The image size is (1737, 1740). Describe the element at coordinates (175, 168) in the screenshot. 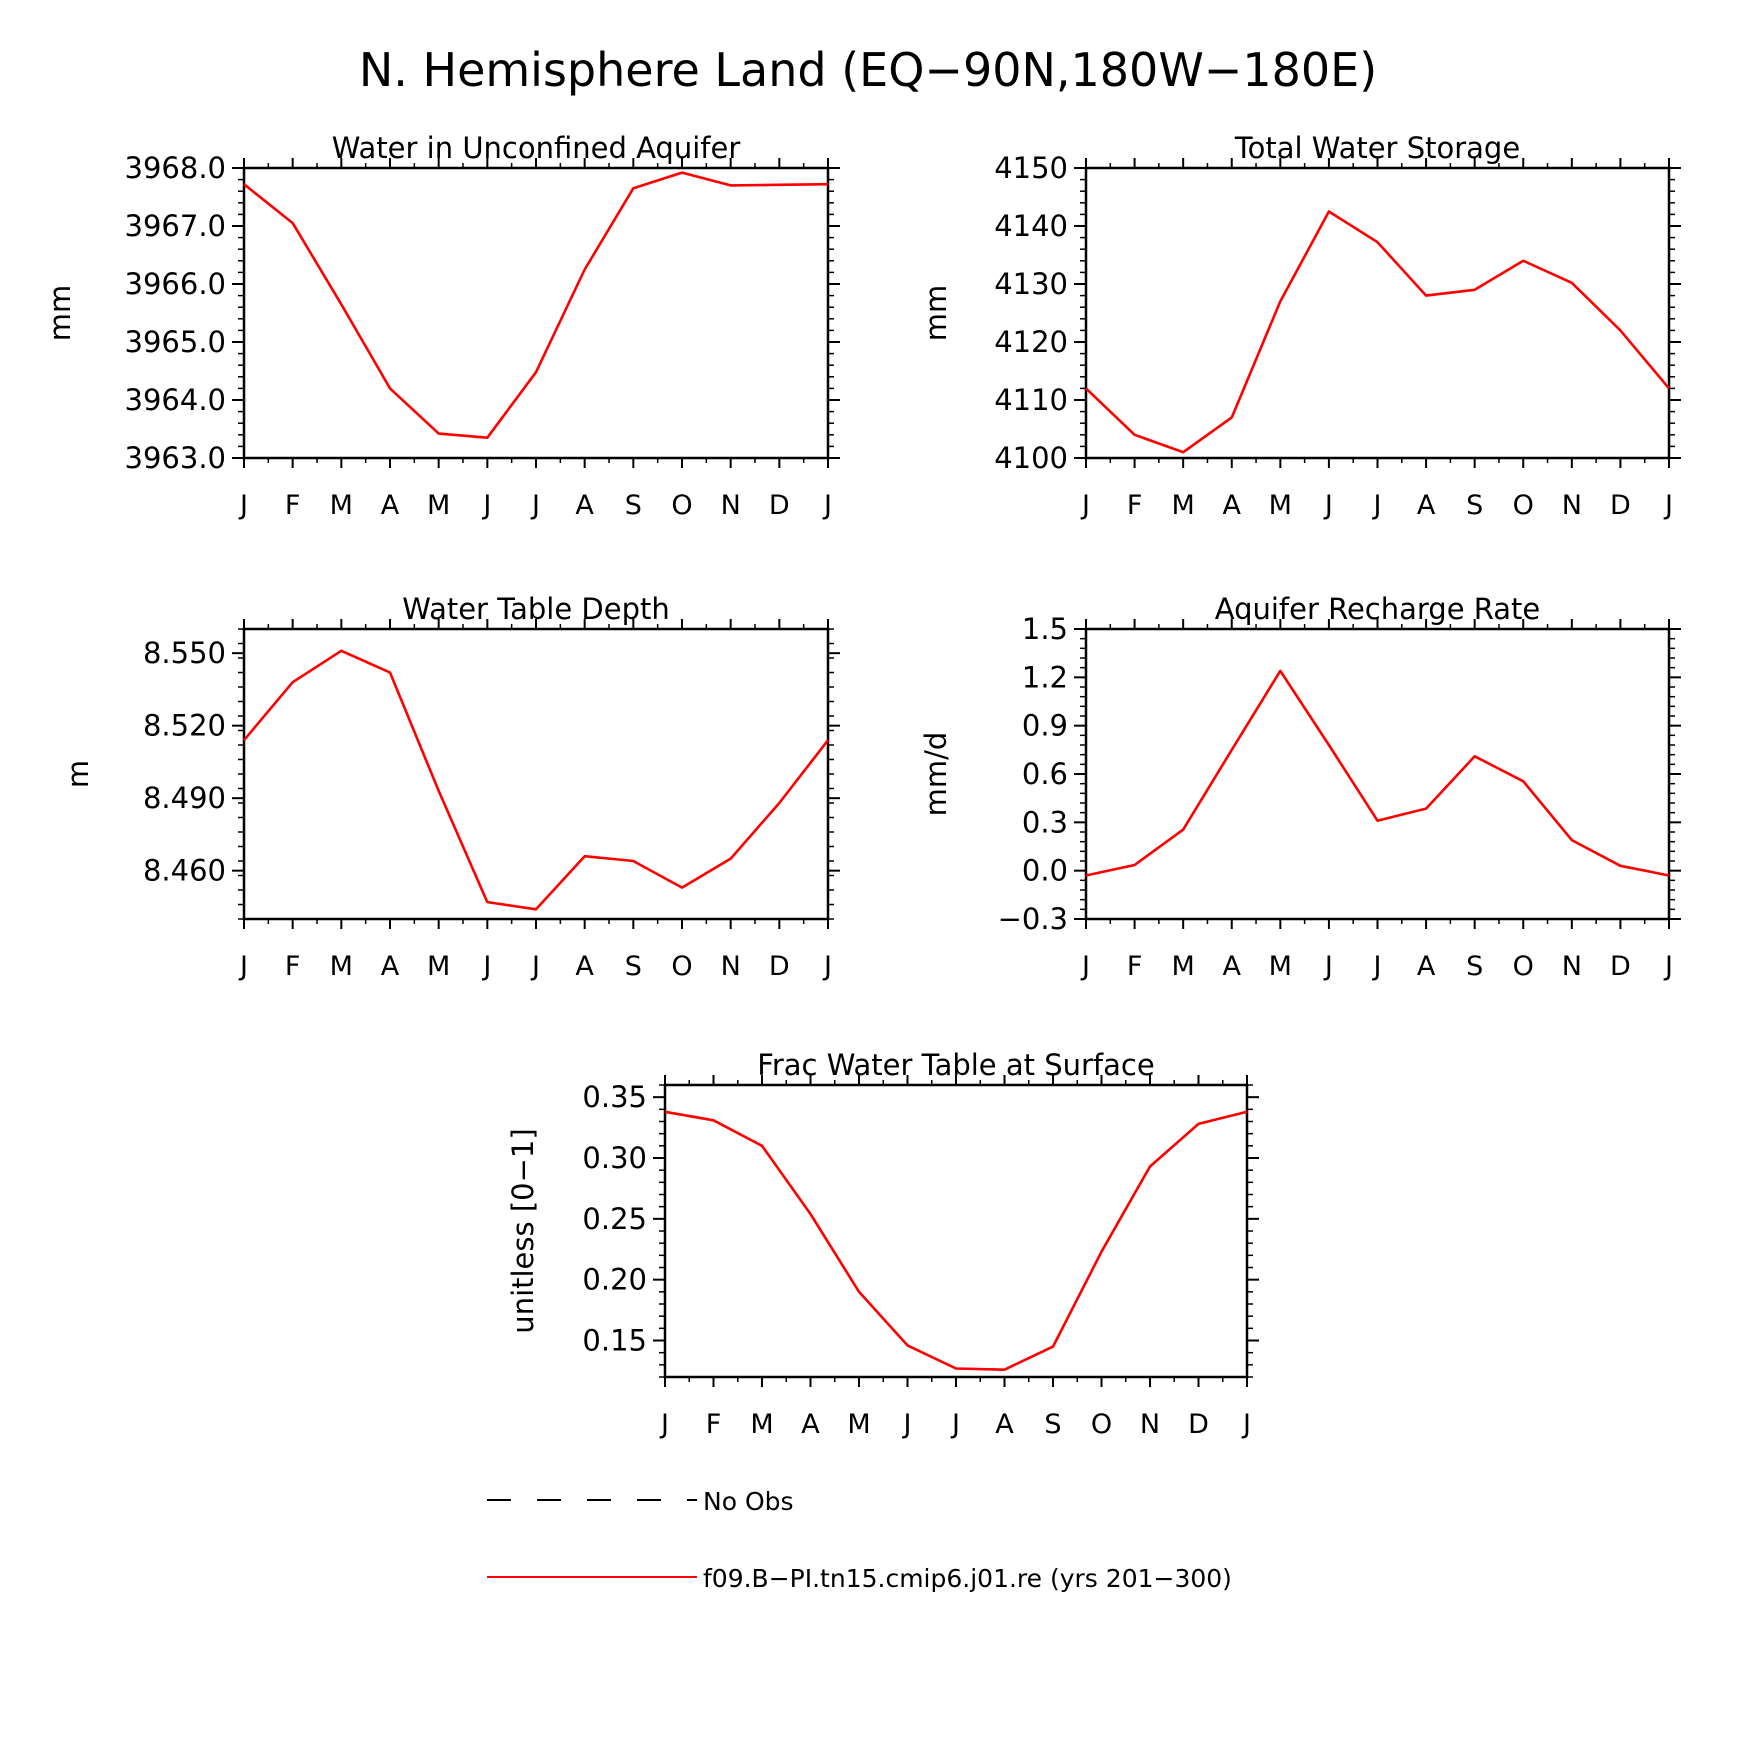

I see `y-tick-label: 3968.0` at that location.